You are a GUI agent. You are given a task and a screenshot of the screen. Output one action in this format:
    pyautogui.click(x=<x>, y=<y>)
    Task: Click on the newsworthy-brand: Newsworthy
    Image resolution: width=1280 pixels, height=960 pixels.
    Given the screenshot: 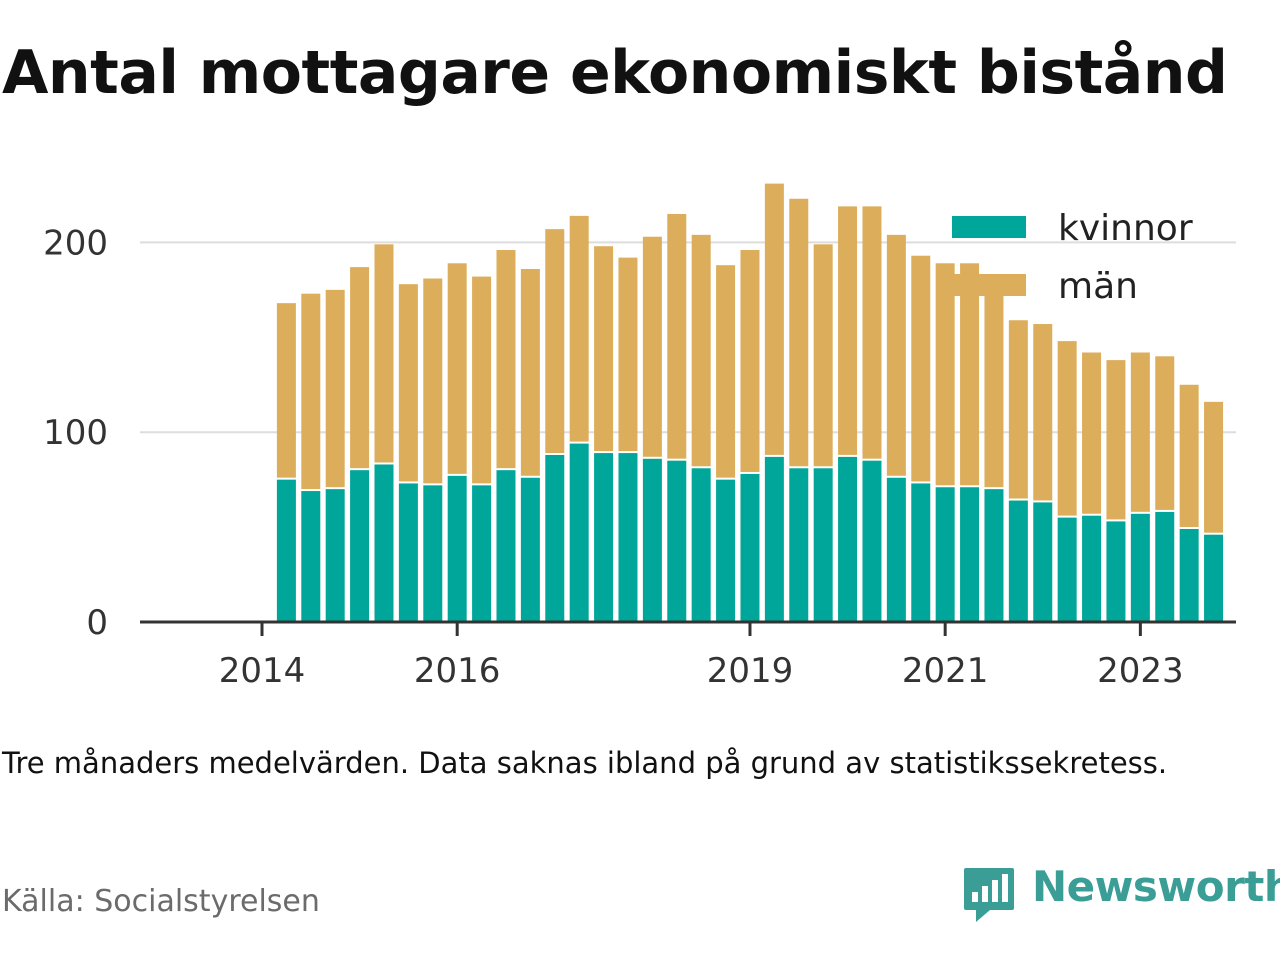 What is the action you would take?
    pyautogui.click(x=1121, y=895)
    